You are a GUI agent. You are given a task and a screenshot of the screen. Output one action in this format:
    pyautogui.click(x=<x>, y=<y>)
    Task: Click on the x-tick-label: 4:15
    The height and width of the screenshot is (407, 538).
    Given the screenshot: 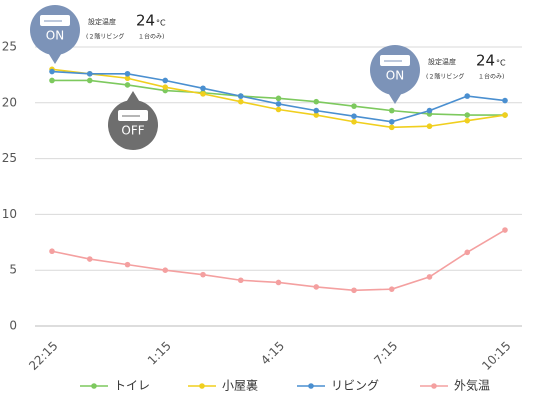 What is the action you would take?
    pyautogui.click(x=272, y=353)
    